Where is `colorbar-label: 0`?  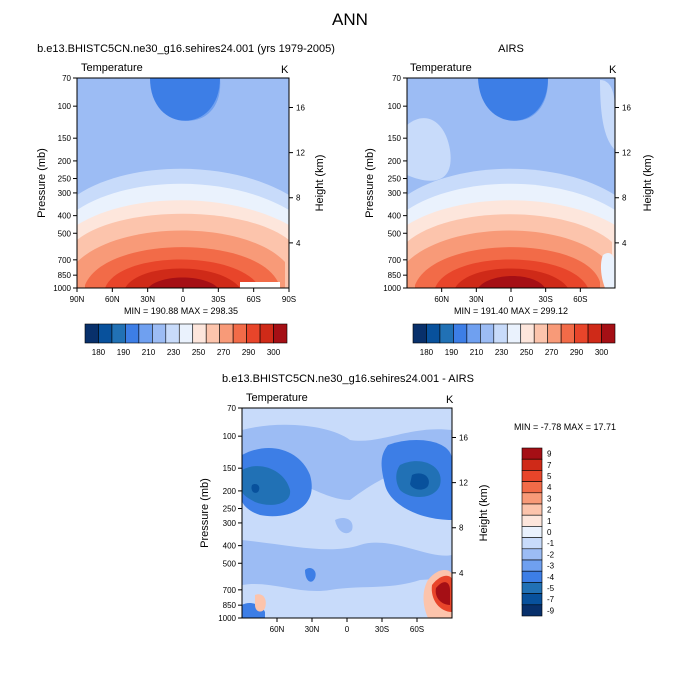
colorbar-label: 0 is located at coordinates (549, 532).